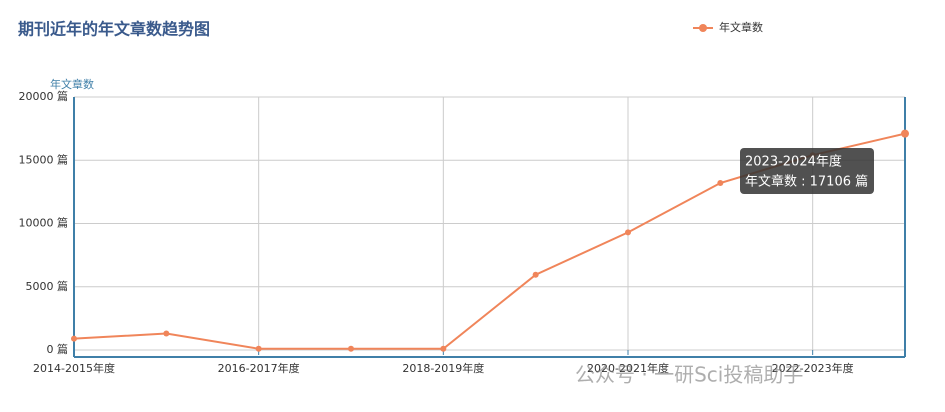 The height and width of the screenshot is (412, 945). Describe the element at coordinates (58, 349) in the screenshot. I see `y-tick-label: 0 篇` at that location.